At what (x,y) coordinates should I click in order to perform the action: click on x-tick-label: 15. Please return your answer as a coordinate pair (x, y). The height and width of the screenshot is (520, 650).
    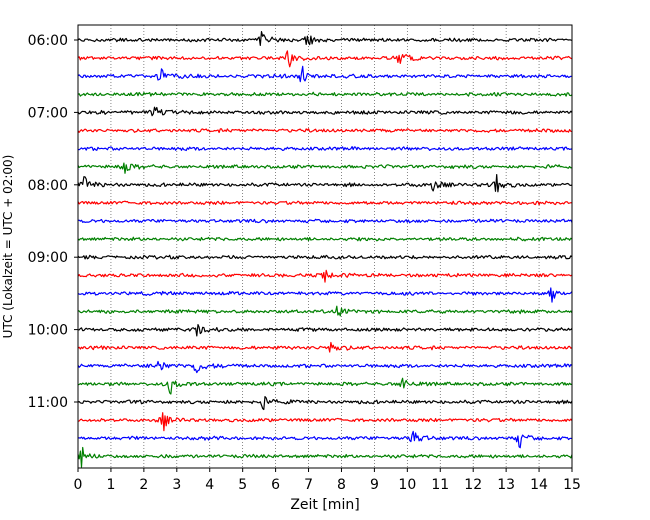
    Looking at the image, I should click on (572, 485).